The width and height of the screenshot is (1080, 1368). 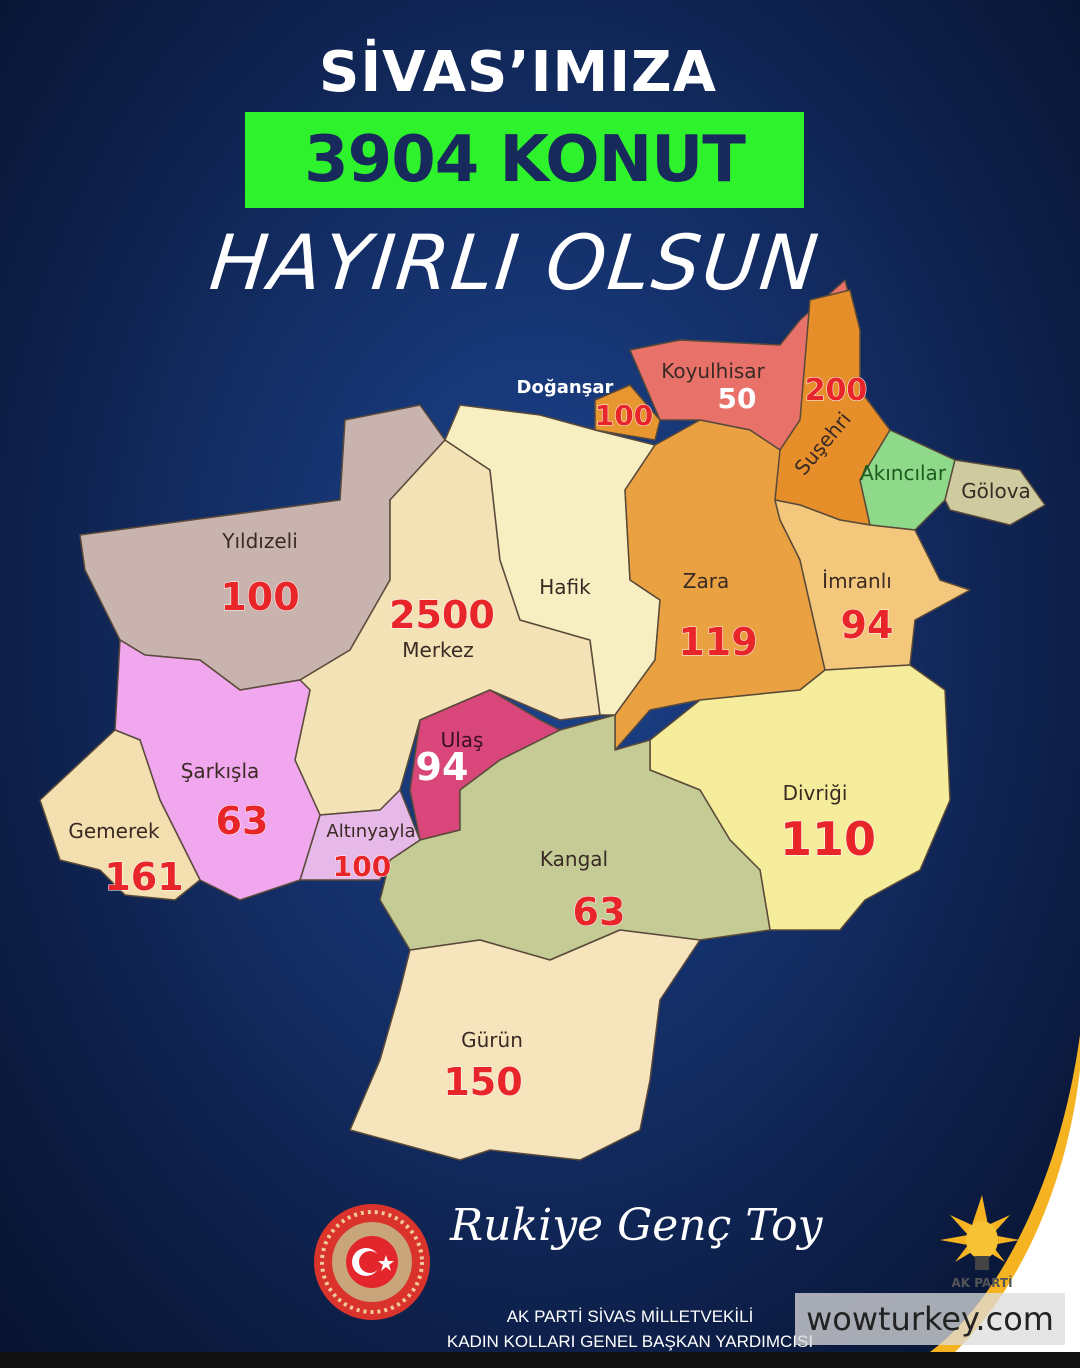 I want to click on district-imranli, so click(x=872, y=585).